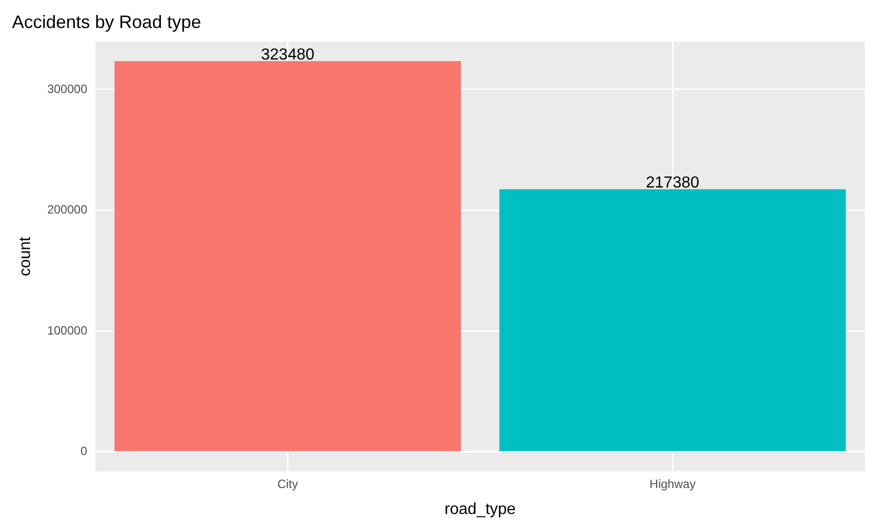 Image resolution: width=889 pixels, height=531 pixels. What do you see at coordinates (67, 209) in the screenshot?
I see `y-tick-label: 200000` at bounding box center [67, 209].